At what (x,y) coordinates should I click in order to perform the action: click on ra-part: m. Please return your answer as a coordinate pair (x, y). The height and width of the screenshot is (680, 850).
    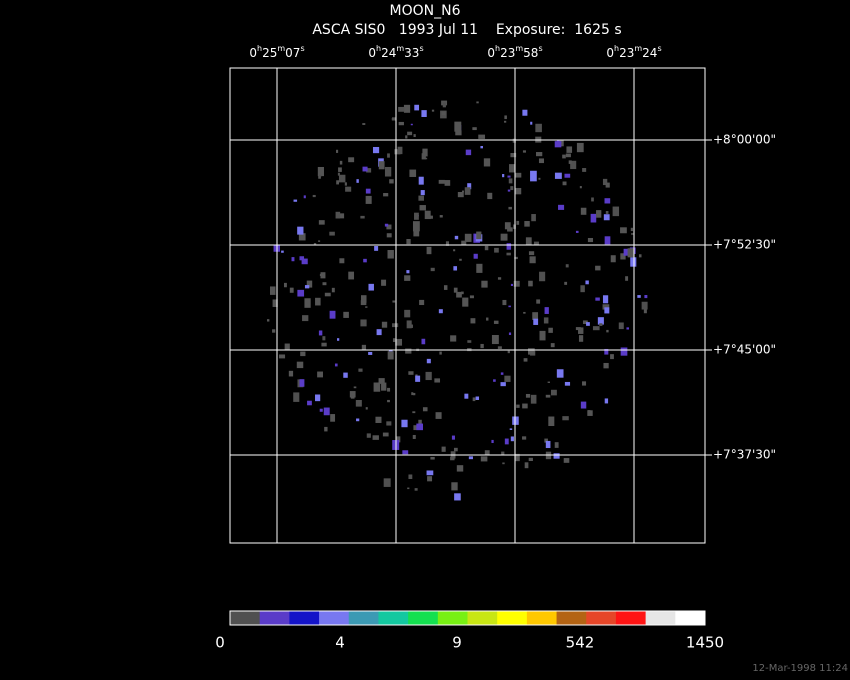
    Looking at the image, I should click on (281, 48).